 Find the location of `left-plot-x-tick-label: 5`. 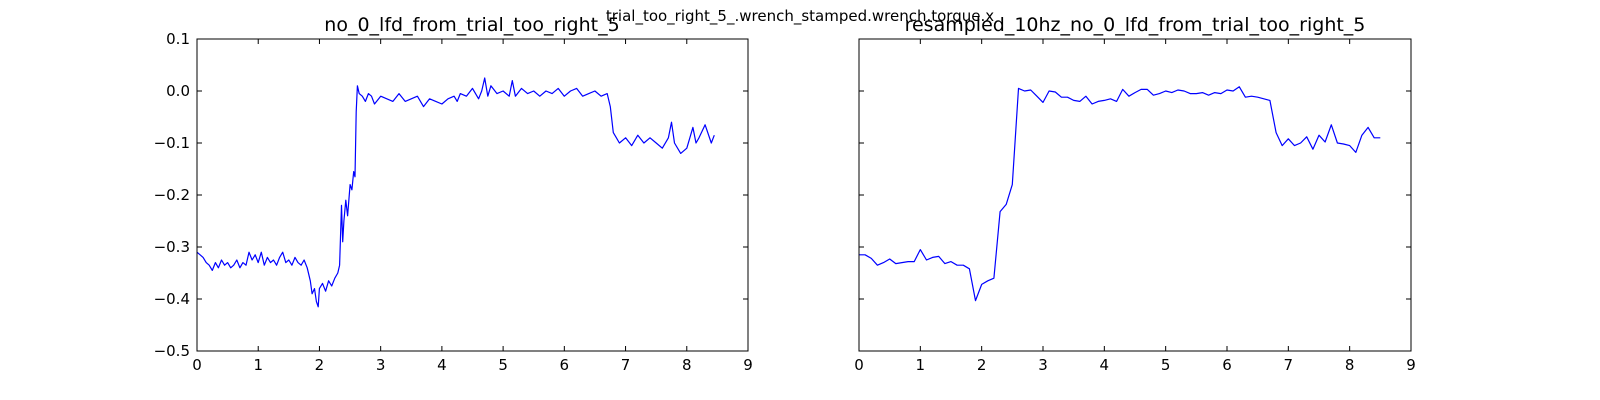

left-plot-x-tick-label: 5 is located at coordinates (503, 365).